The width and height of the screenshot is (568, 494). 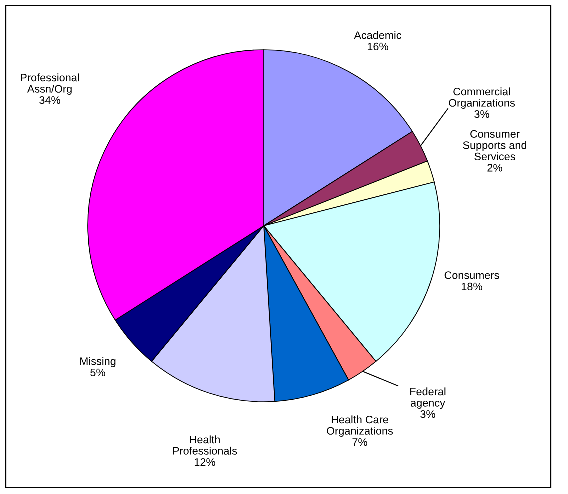 I want to click on data-label: 5%, so click(x=98, y=372).